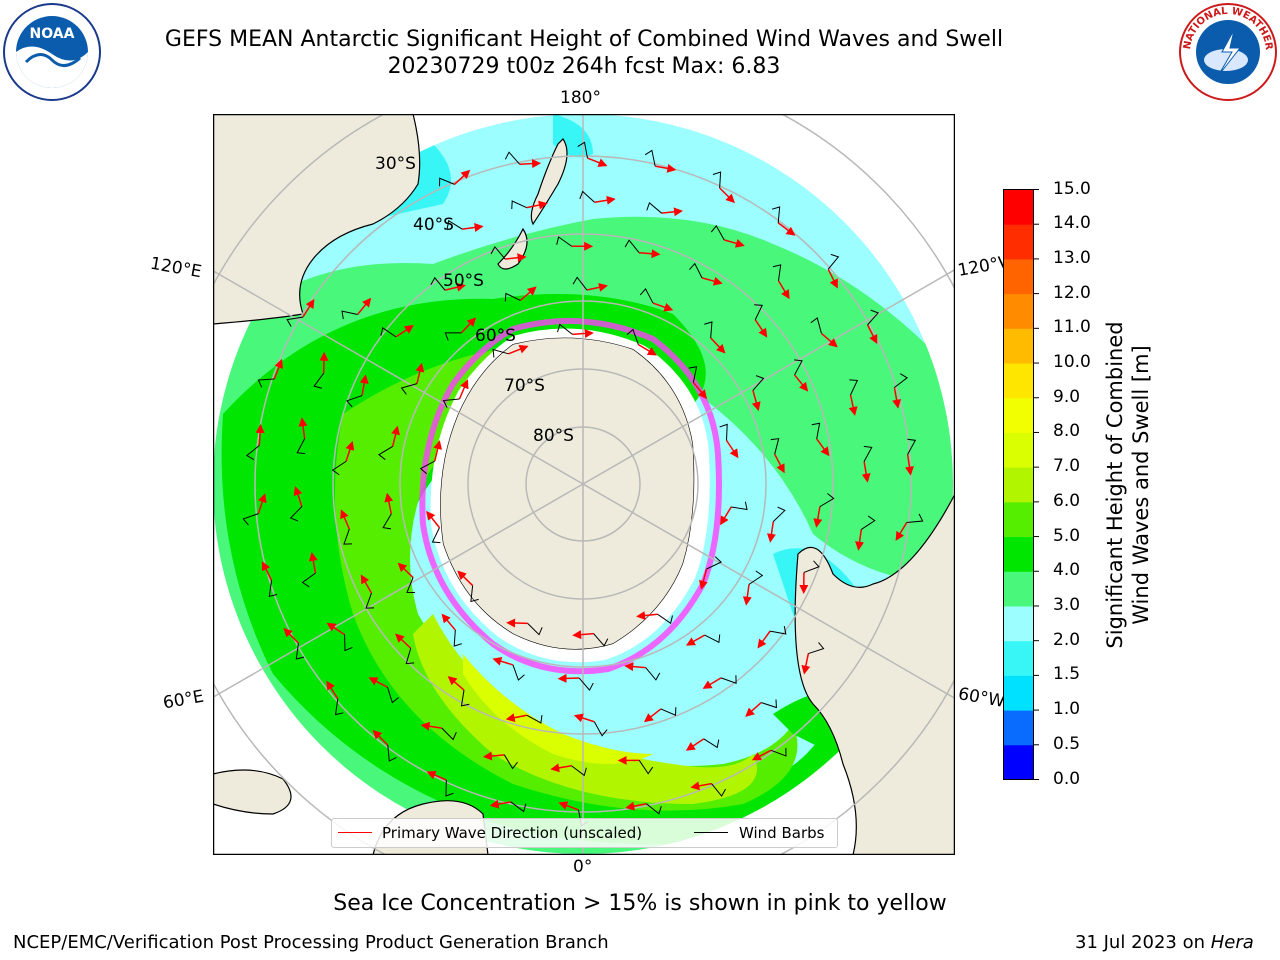 The width and height of the screenshot is (1280, 960). I want to click on colorbar-tick-label: 0.5, so click(1067, 743).